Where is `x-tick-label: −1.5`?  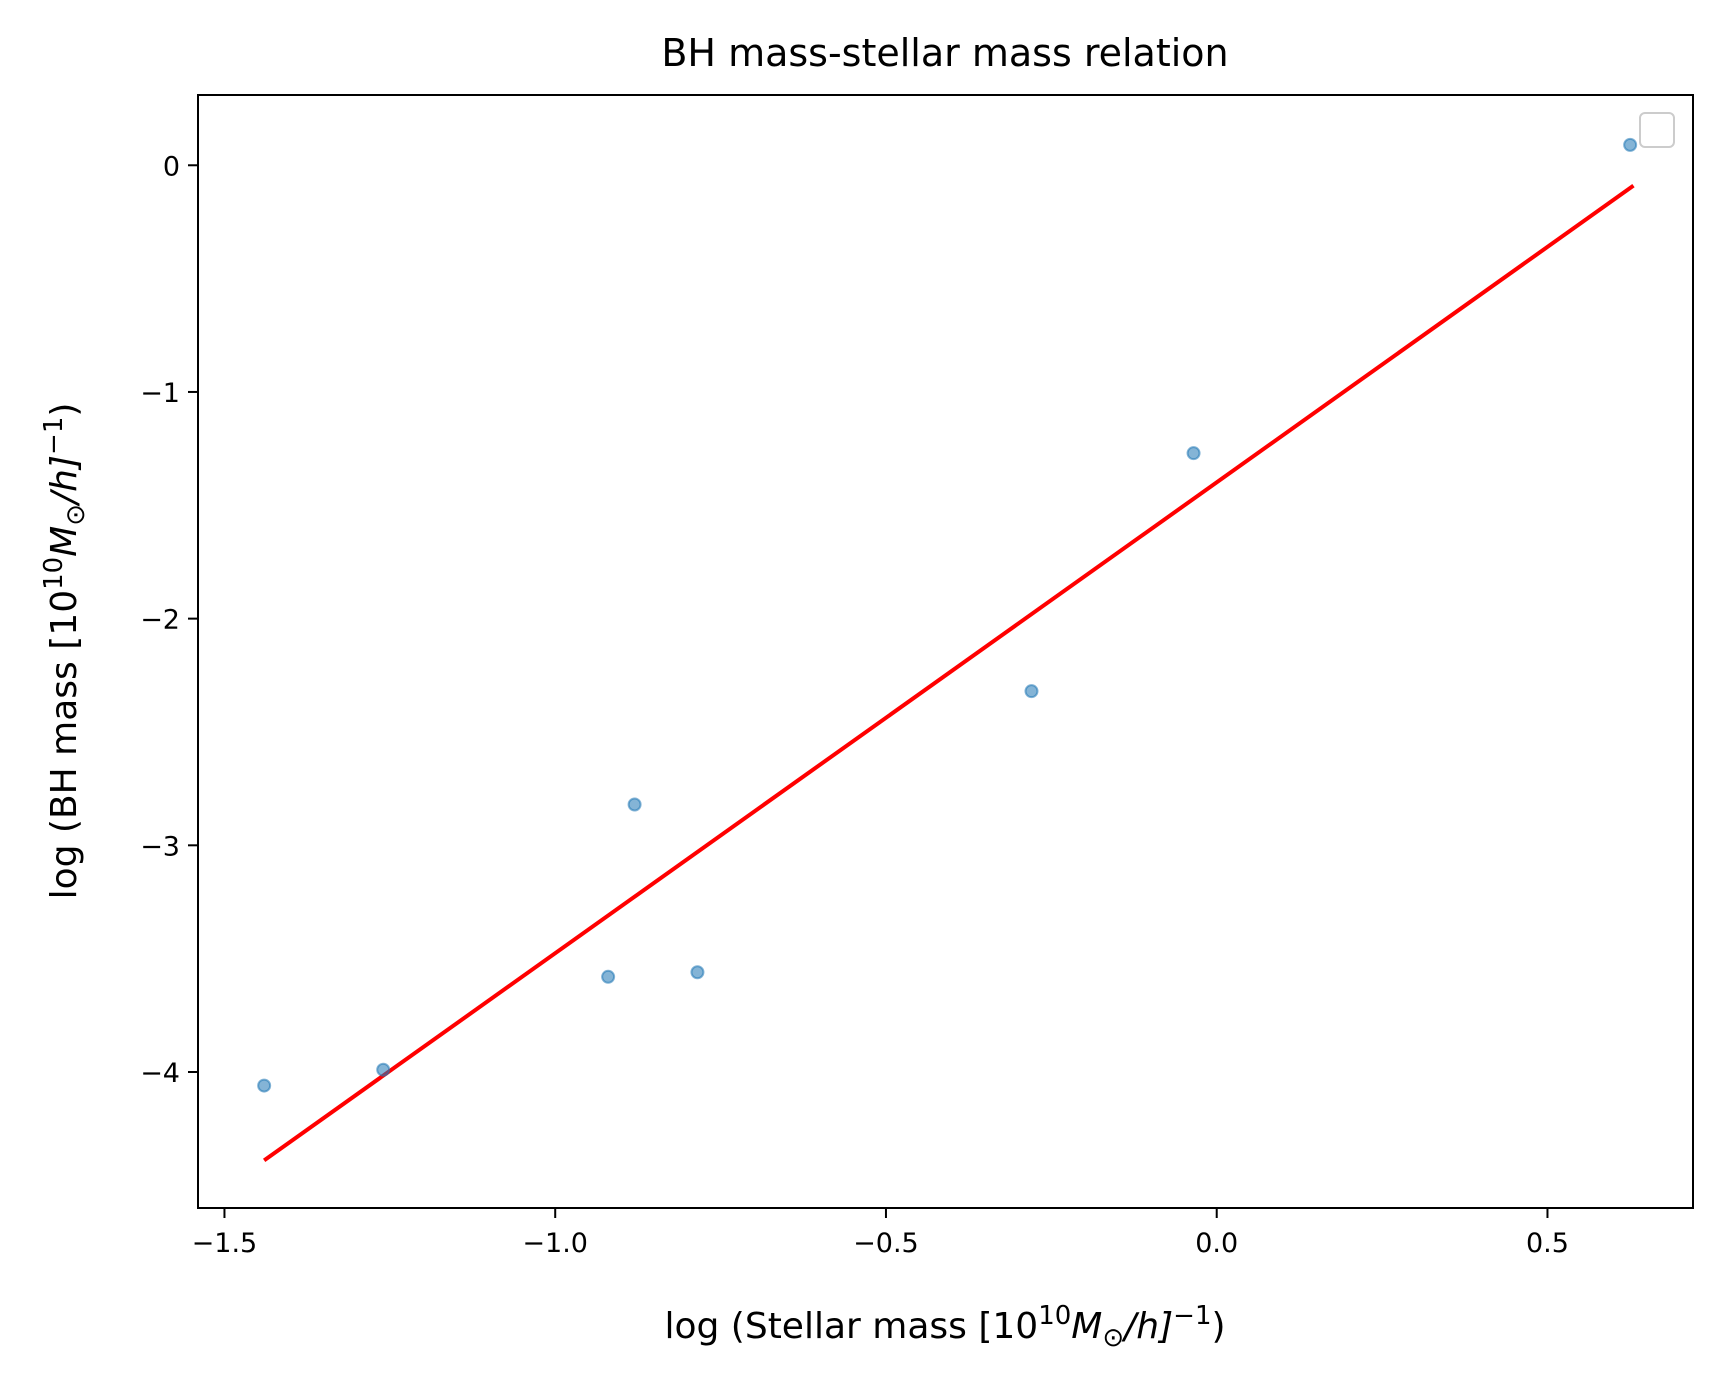 x-tick-label: −1.5 is located at coordinates (225, 1243).